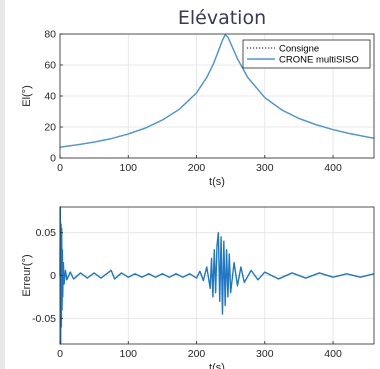 Image resolution: width=380 pixels, height=369 pixels. I want to click on top-y-tick-label-2: 40, so click(50, 97).